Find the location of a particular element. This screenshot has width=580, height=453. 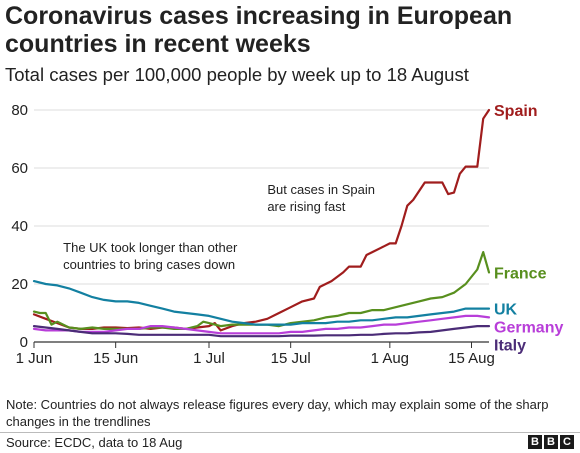

x-tick-label: 15 Aug is located at coordinates (471, 358).